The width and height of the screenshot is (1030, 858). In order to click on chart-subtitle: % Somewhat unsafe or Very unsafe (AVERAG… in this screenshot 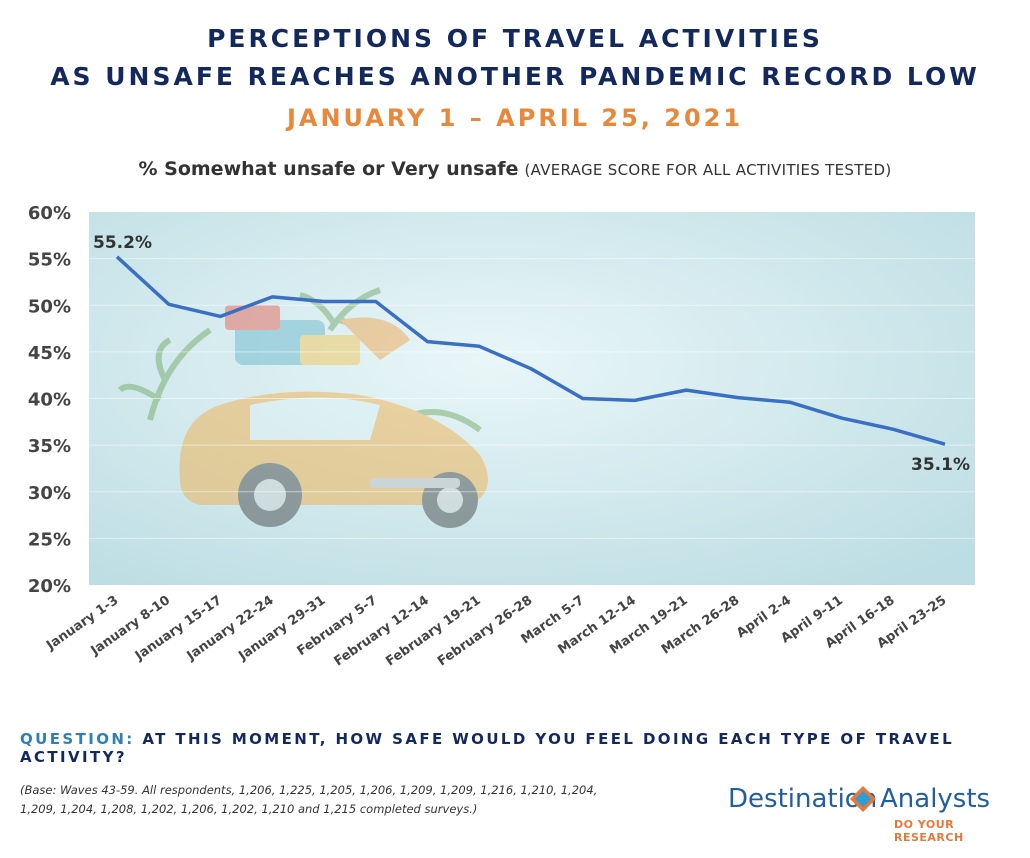, I will do `click(515, 169)`.